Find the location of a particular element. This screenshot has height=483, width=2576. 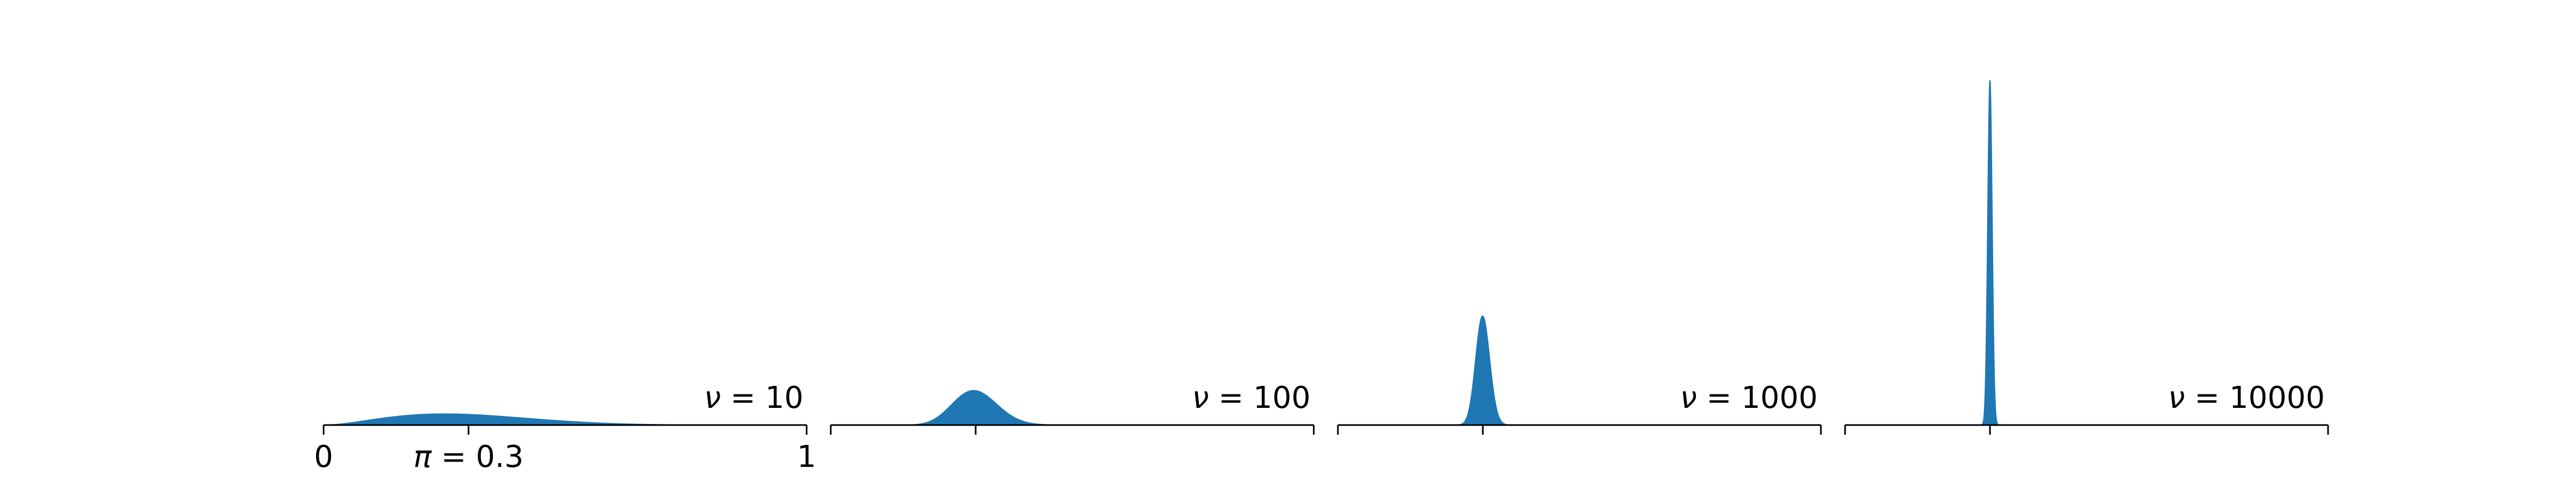

nu-symbol-4: ν is located at coordinates (2176, 397).